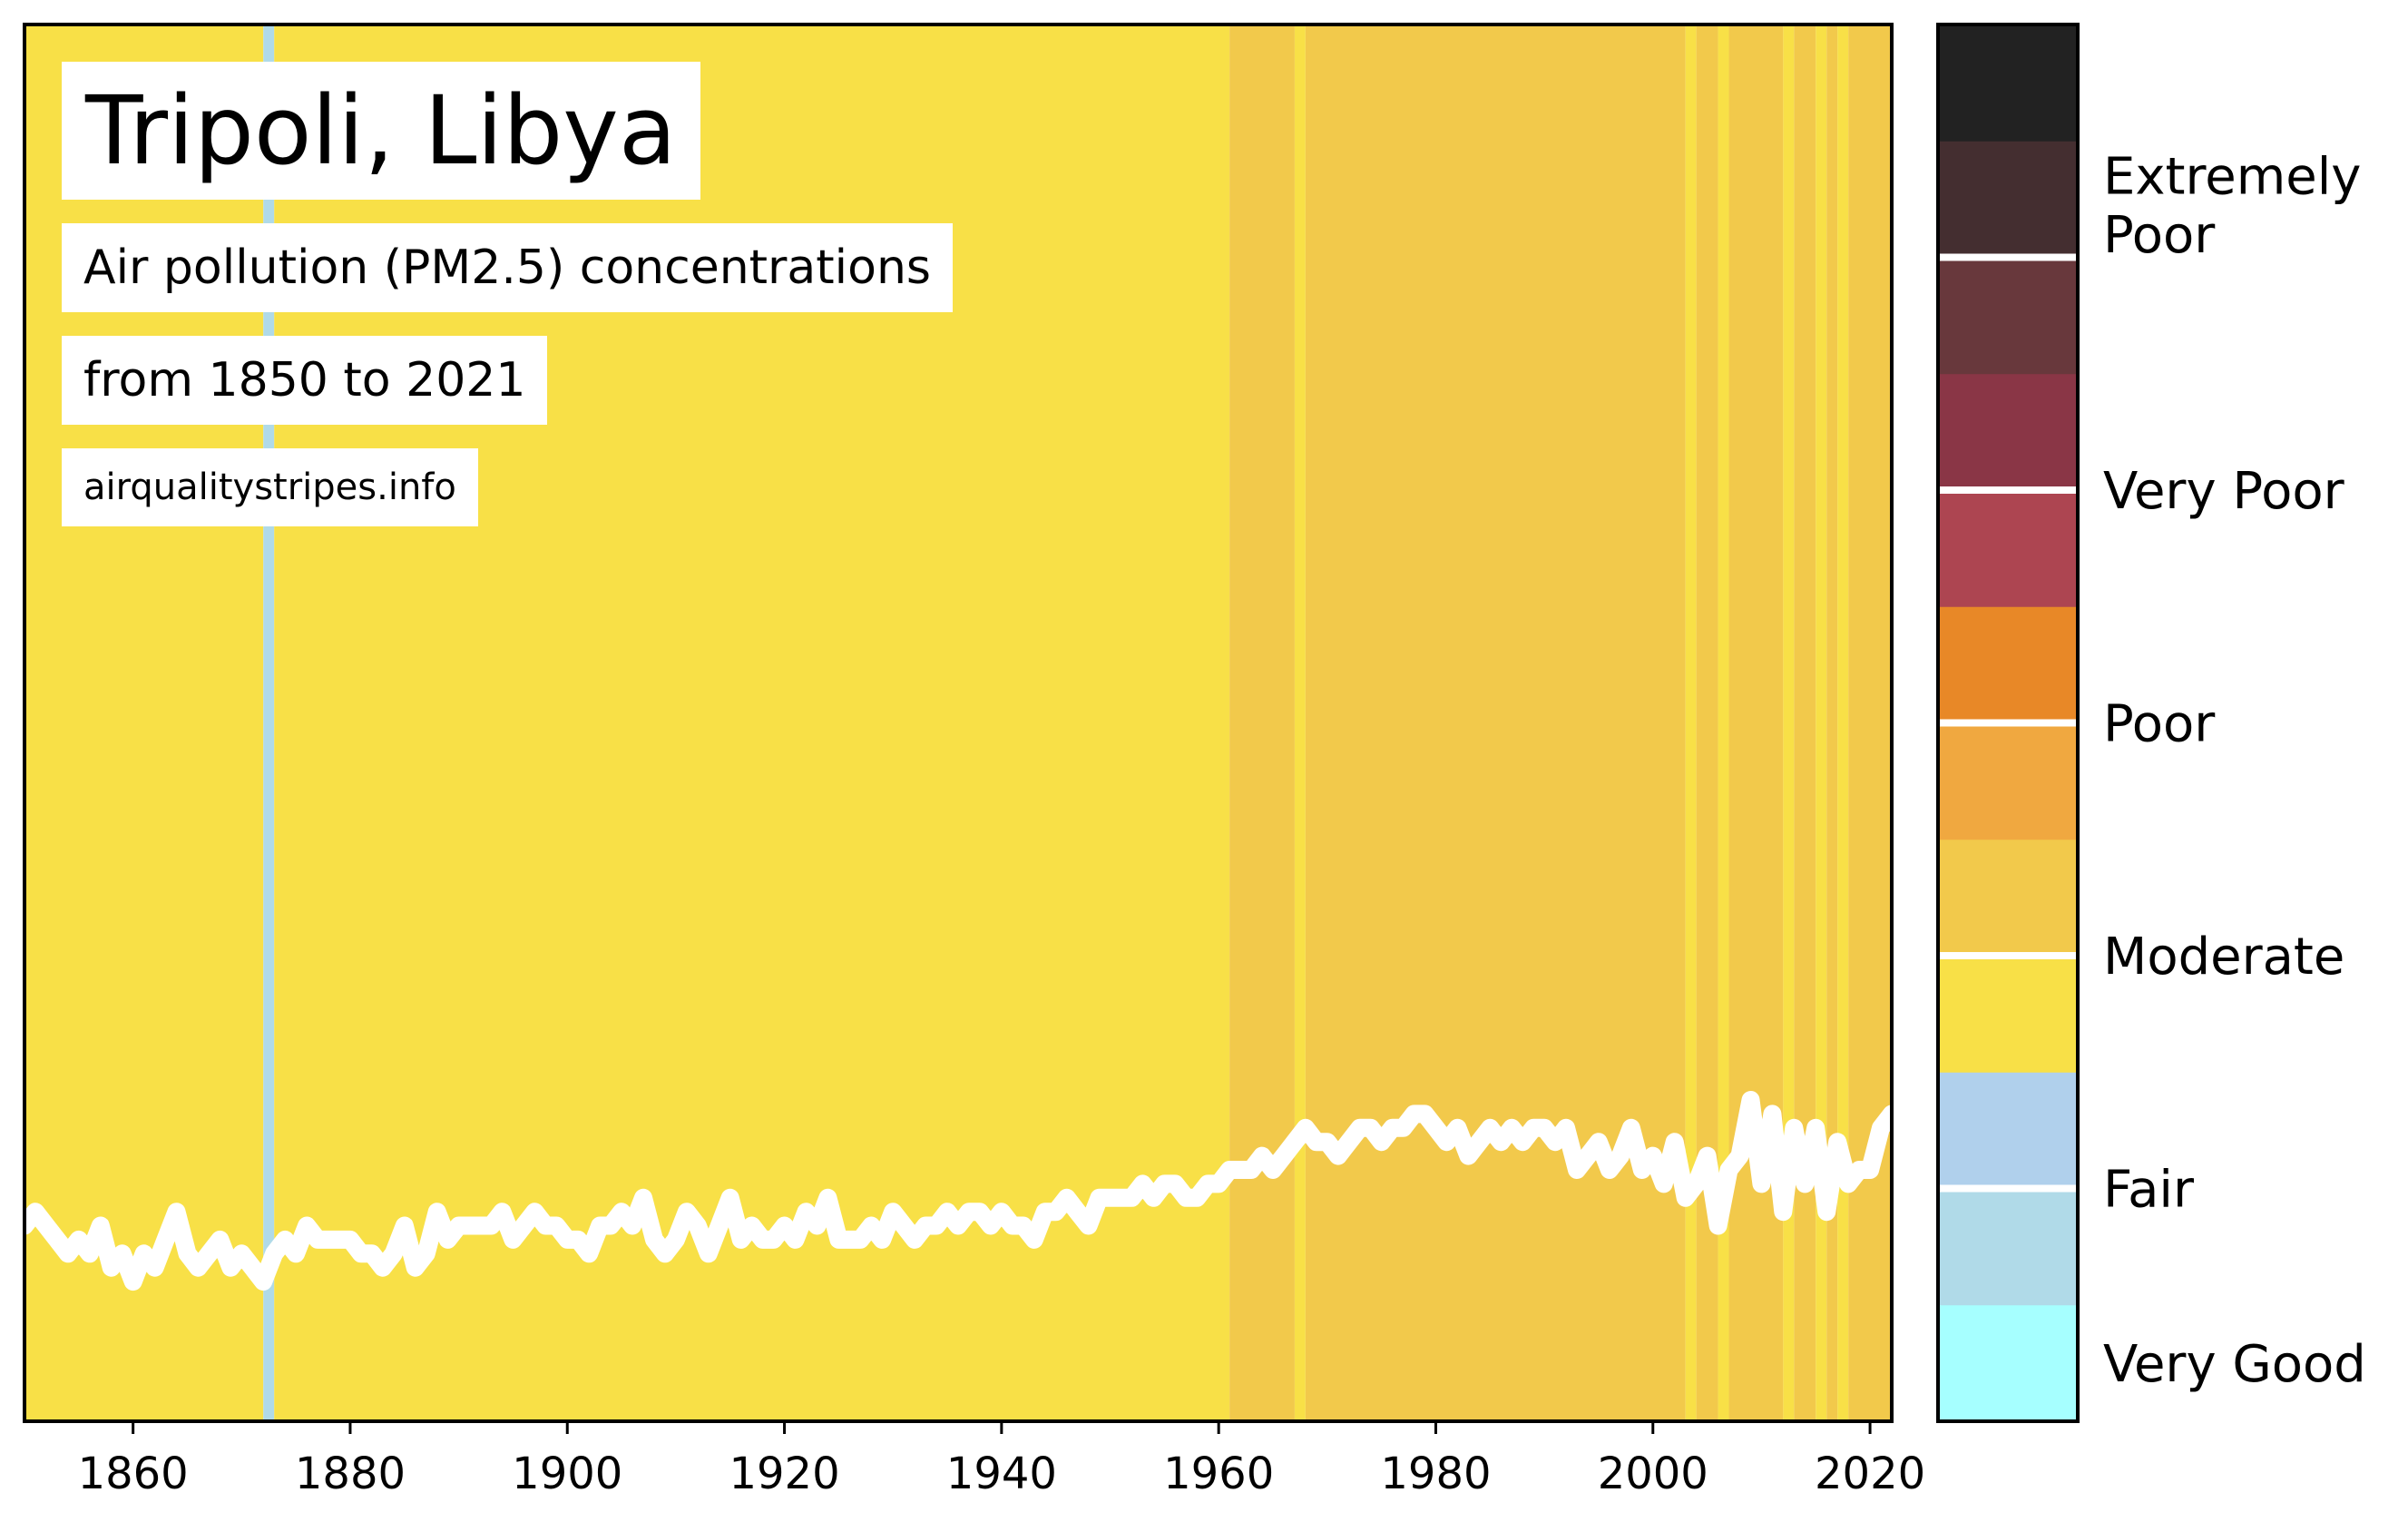 This screenshot has height=1522, width=2408. What do you see at coordinates (2008, 1130) in the screenshot?
I see `legend-block-fair` at bounding box center [2008, 1130].